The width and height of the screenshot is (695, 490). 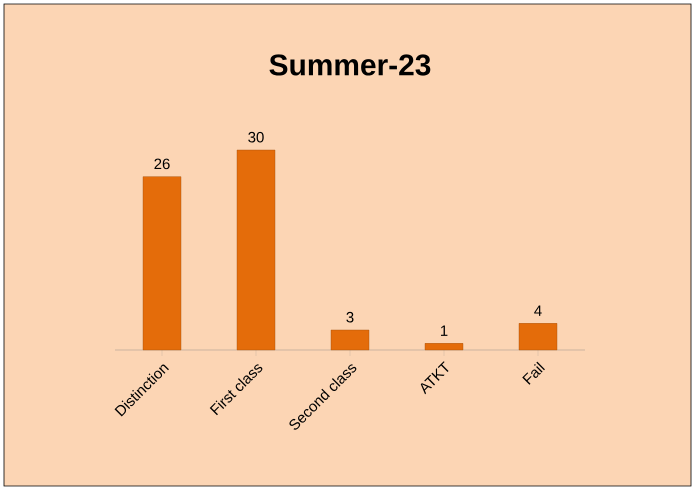 What do you see at coordinates (444, 331) in the screenshot?
I see `data-label: 1` at bounding box center [444, 331].